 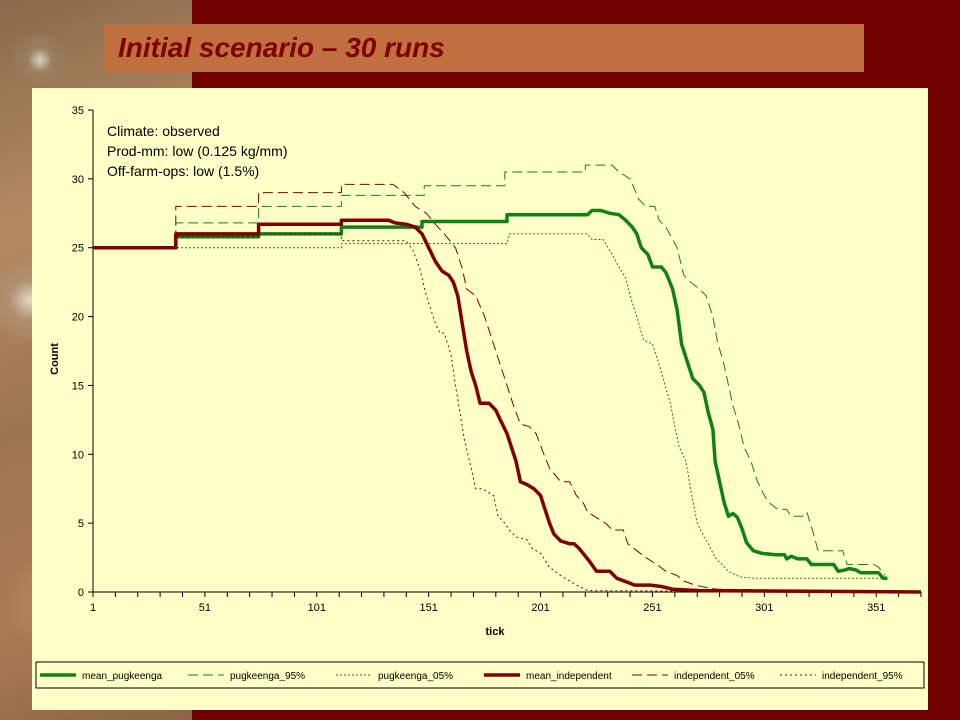 I want to click on x-tick-label: 201, so click(x=540, y=608).